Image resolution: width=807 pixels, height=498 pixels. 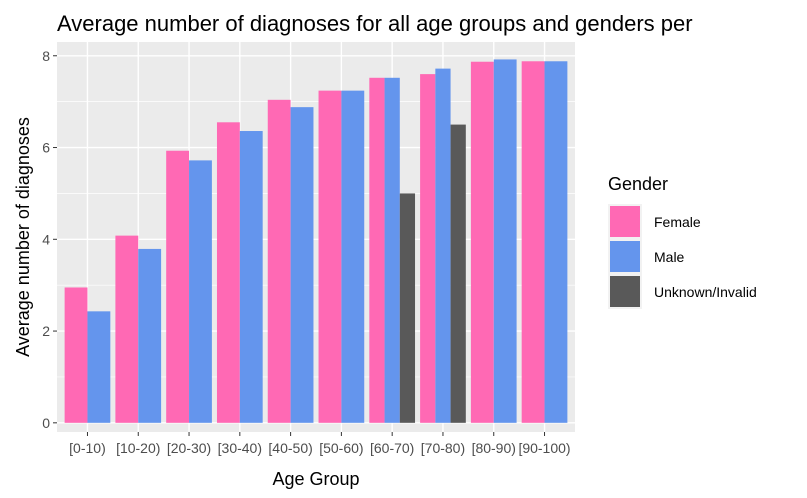 I want to click on y-tick-label: 8, so click(x=46, y=56).